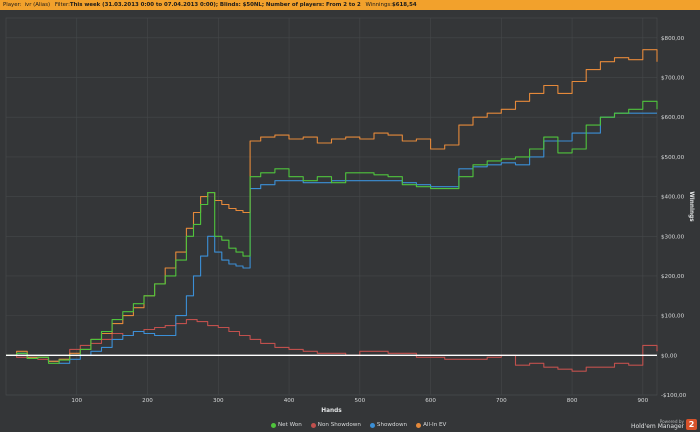 This screenshot has width=700, height=432. I want to click on player-value: ivr (Alias), so click(37, 5).